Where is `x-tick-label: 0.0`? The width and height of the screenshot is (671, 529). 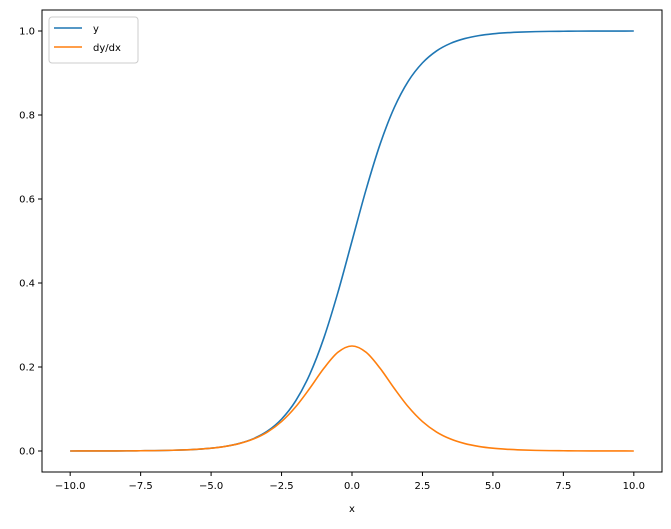
x-tick-label: 0.0 is located at coordinates (352, 486).